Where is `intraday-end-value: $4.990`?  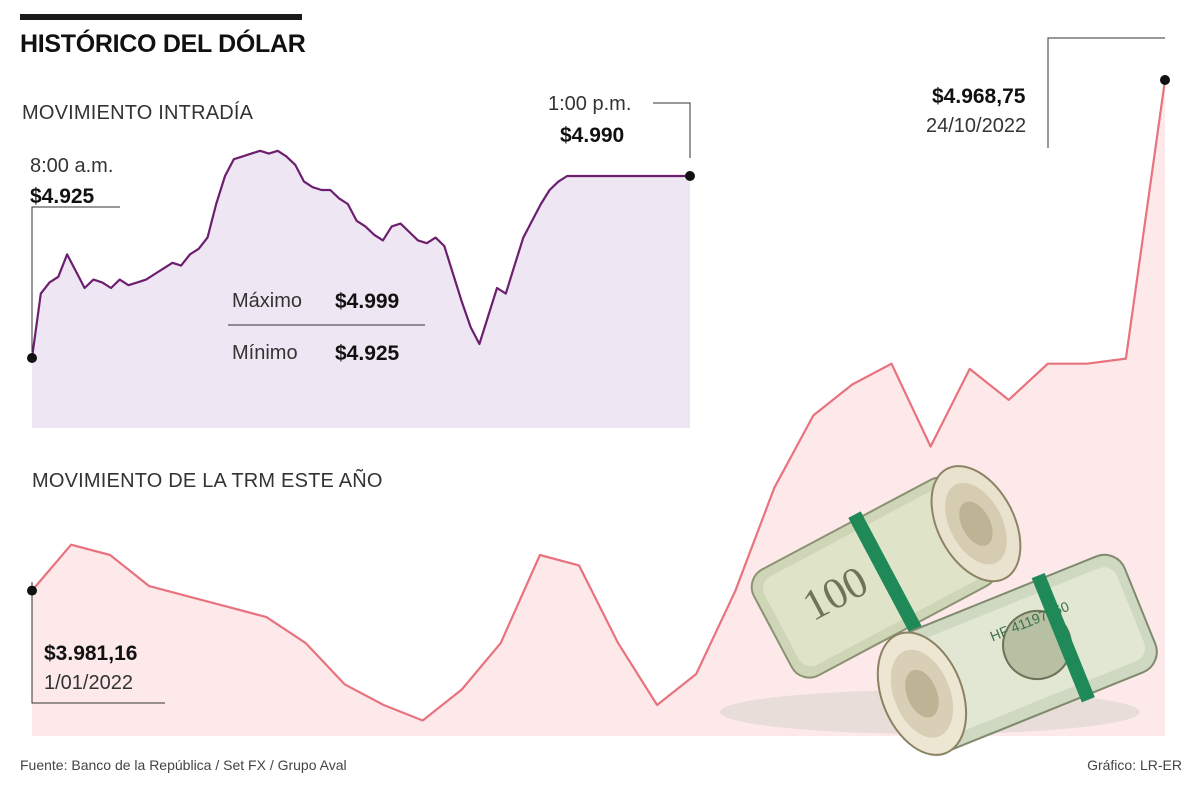 intraday-end-value: $4.990 is located at coordinates (592, 135).